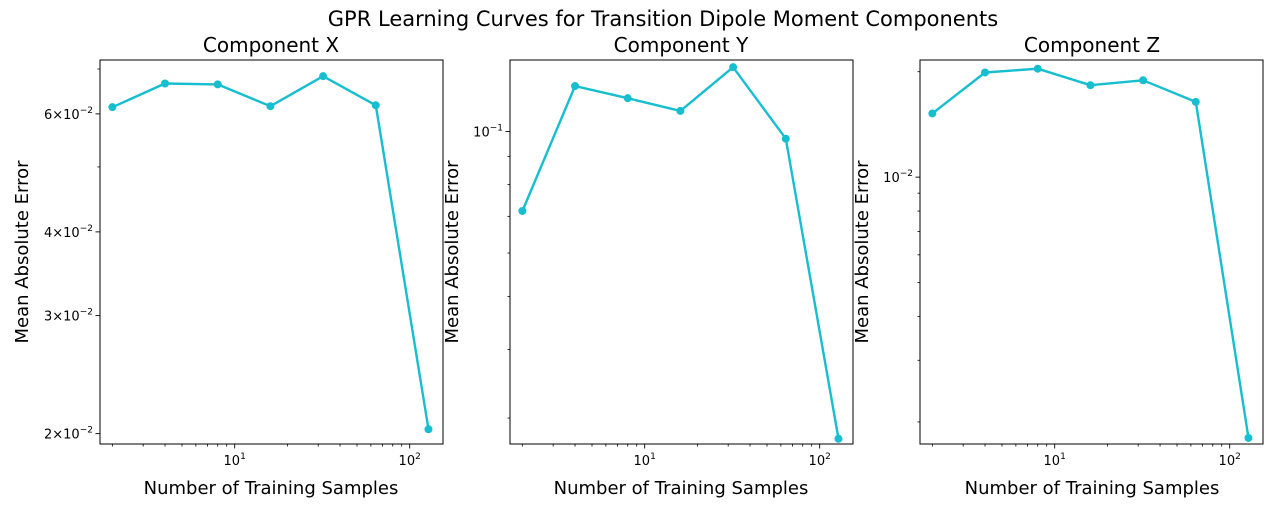 The image size is (1273, 507). What do you see at coordinates (898, 177) in the screenshot?
I see `y-tick-label: 10⁻²` at bounding box center [898, 177].